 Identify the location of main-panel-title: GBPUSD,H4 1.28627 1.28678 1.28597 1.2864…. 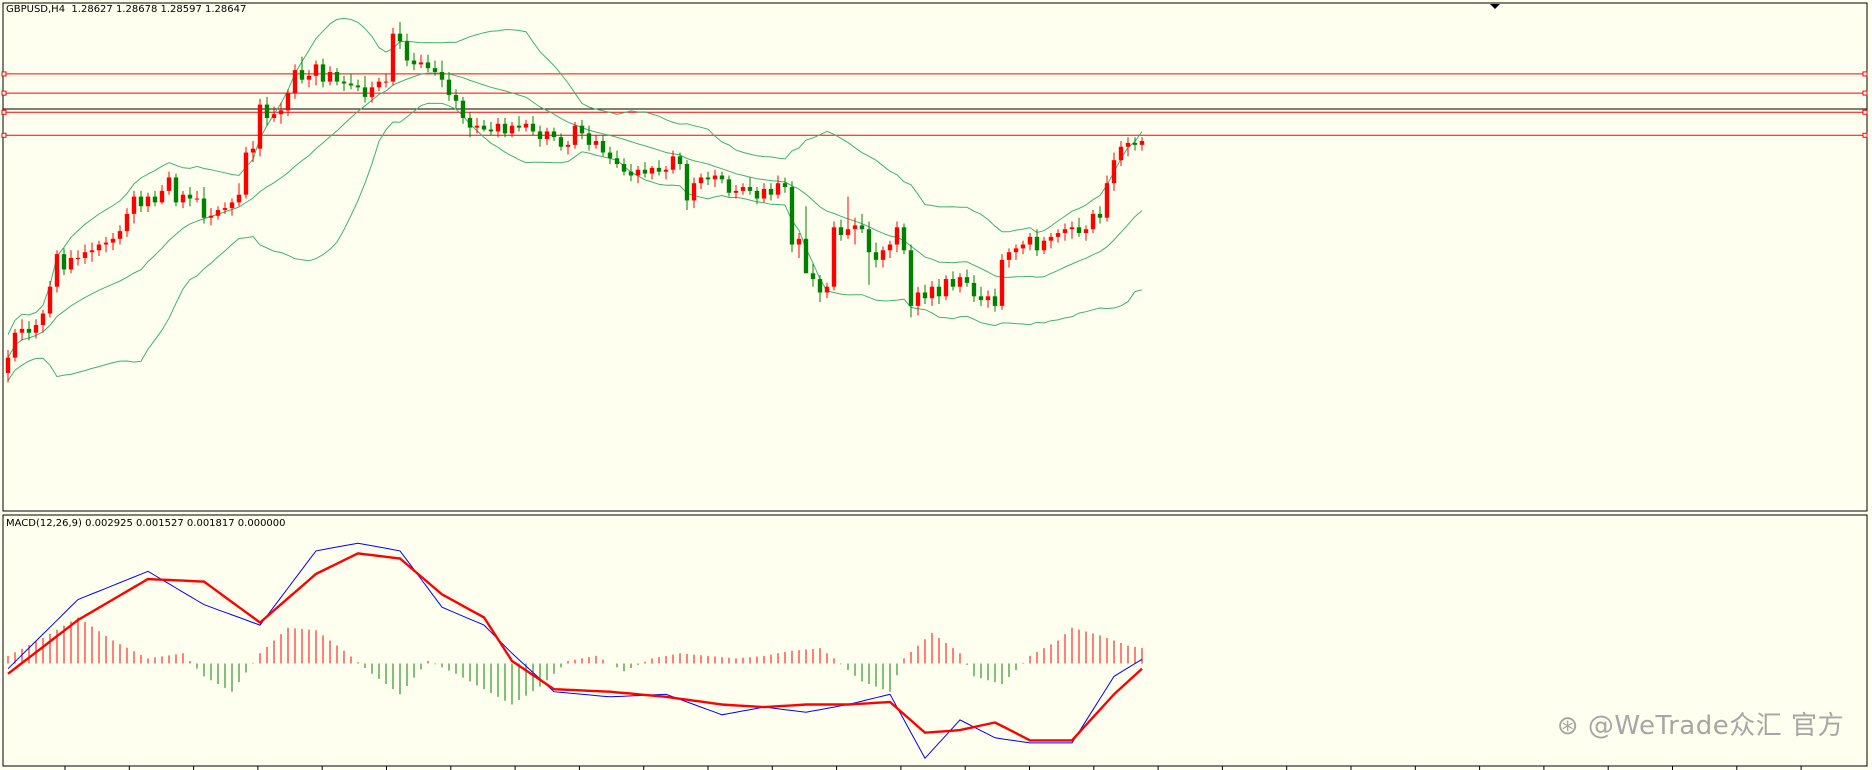
(126, 9).